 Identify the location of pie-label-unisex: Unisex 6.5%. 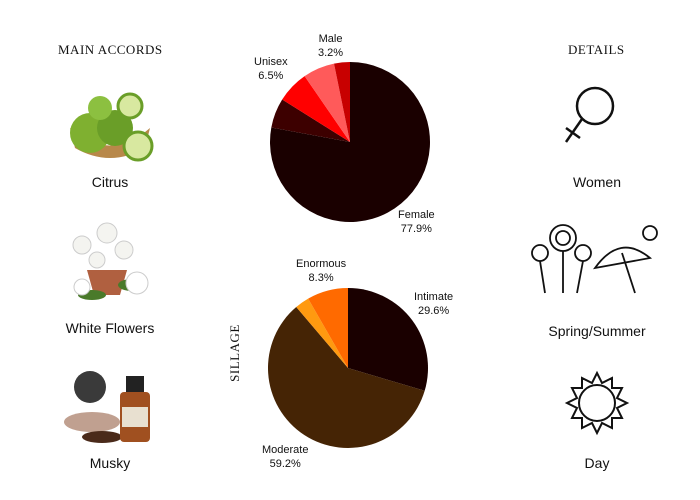
(271, 69).